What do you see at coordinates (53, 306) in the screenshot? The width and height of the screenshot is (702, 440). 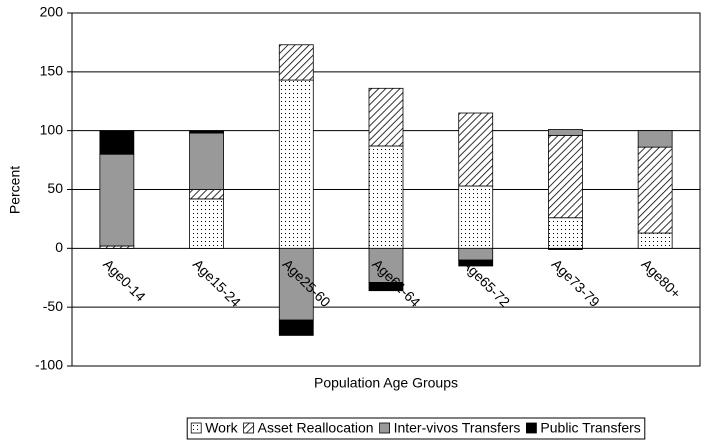 I see `y-tick-label: -50` at bounding box center [53, 306].